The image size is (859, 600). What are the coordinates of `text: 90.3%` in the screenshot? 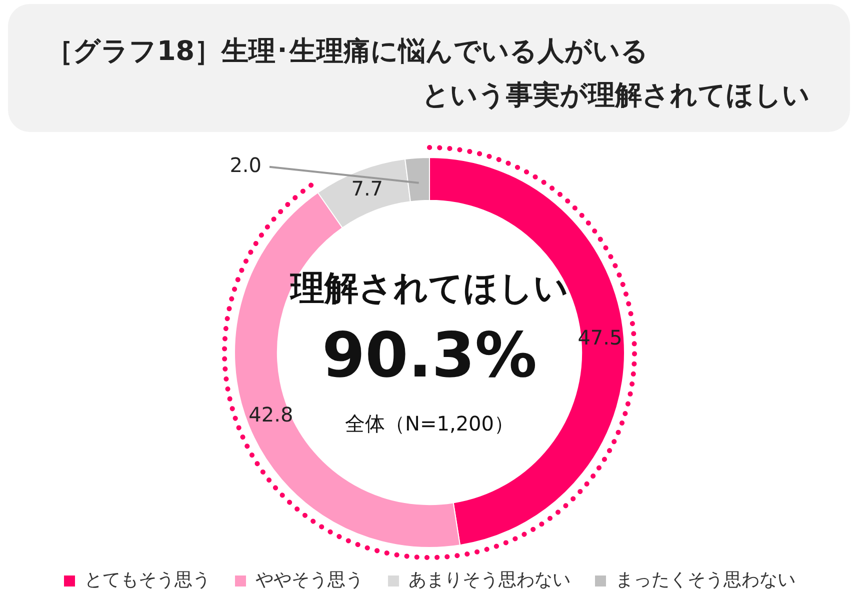 It's located at (430, 355).